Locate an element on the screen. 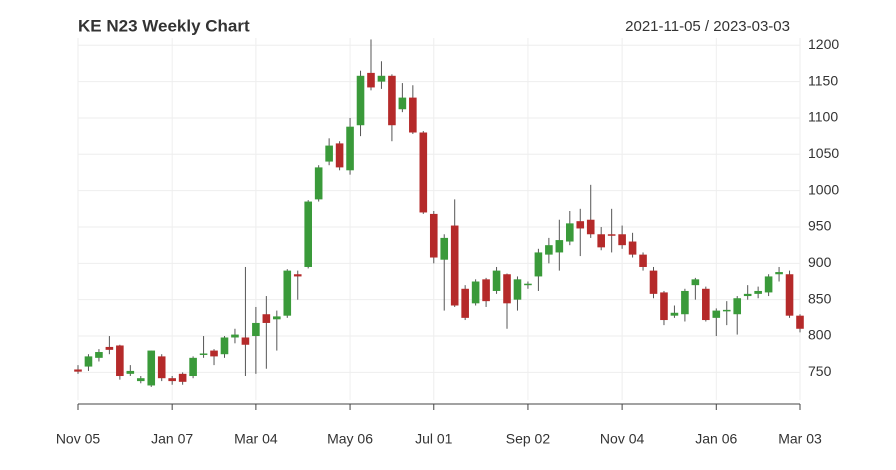 This screenshot has height=470, width=896. y-tick-label: 750 is located at coordinates (820, 371).